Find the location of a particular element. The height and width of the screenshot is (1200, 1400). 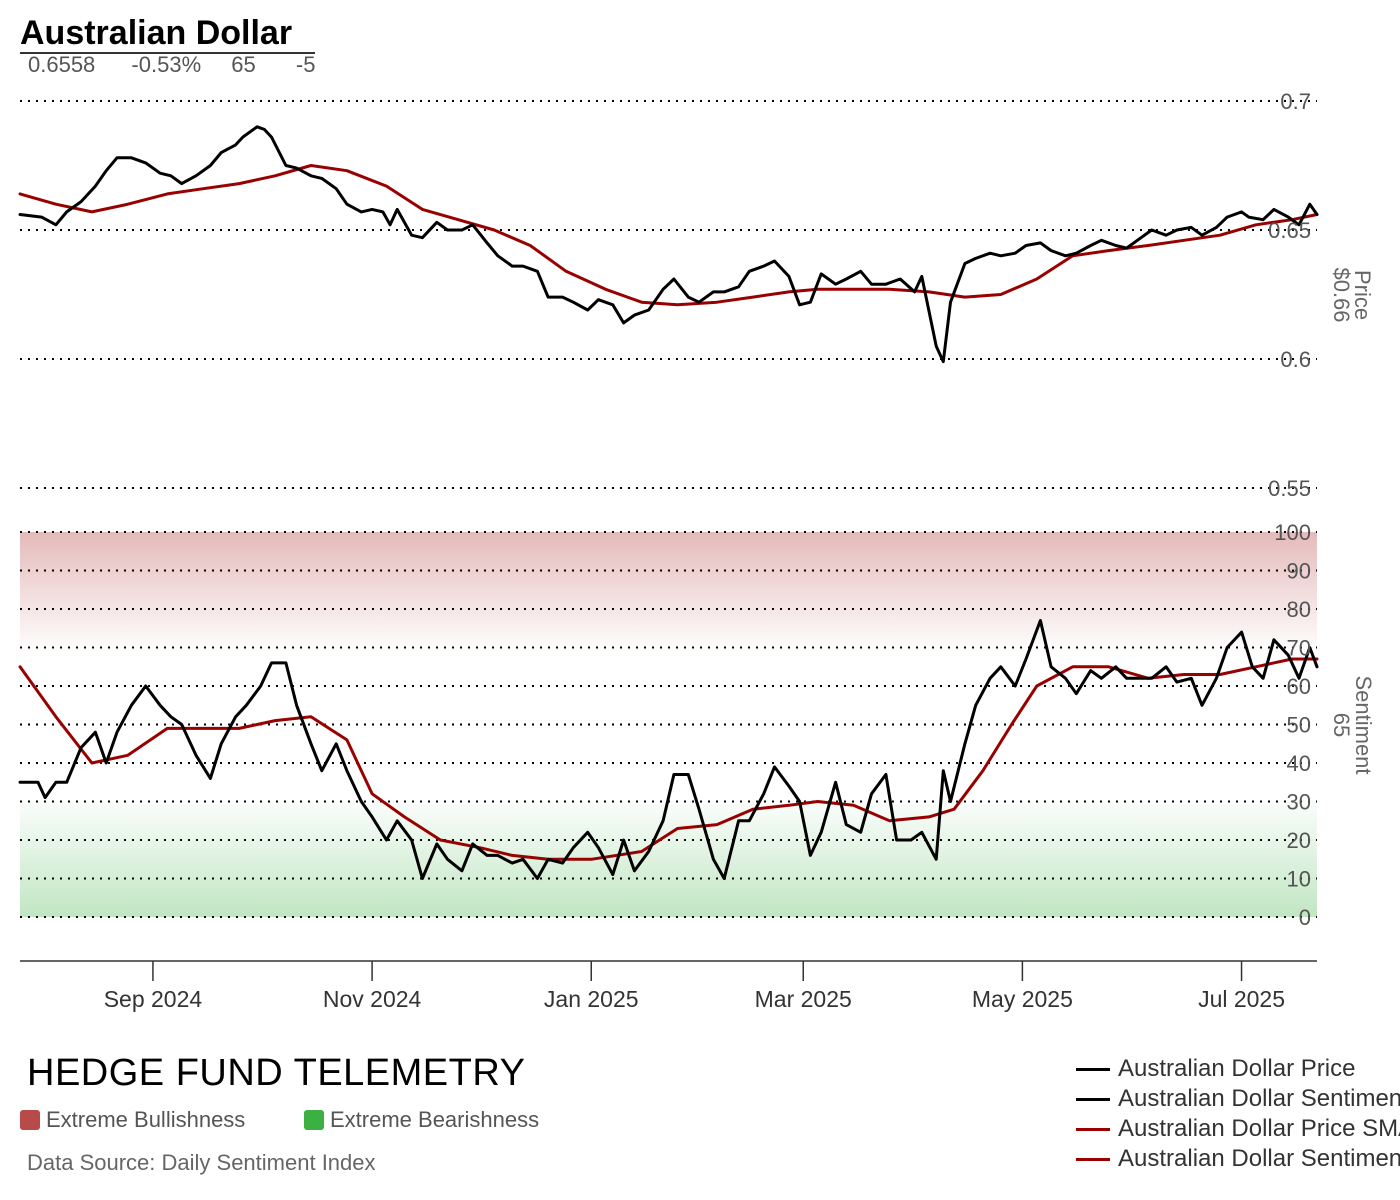

sentiment-tick-label: 0 is located at coordinates (1305, 917).